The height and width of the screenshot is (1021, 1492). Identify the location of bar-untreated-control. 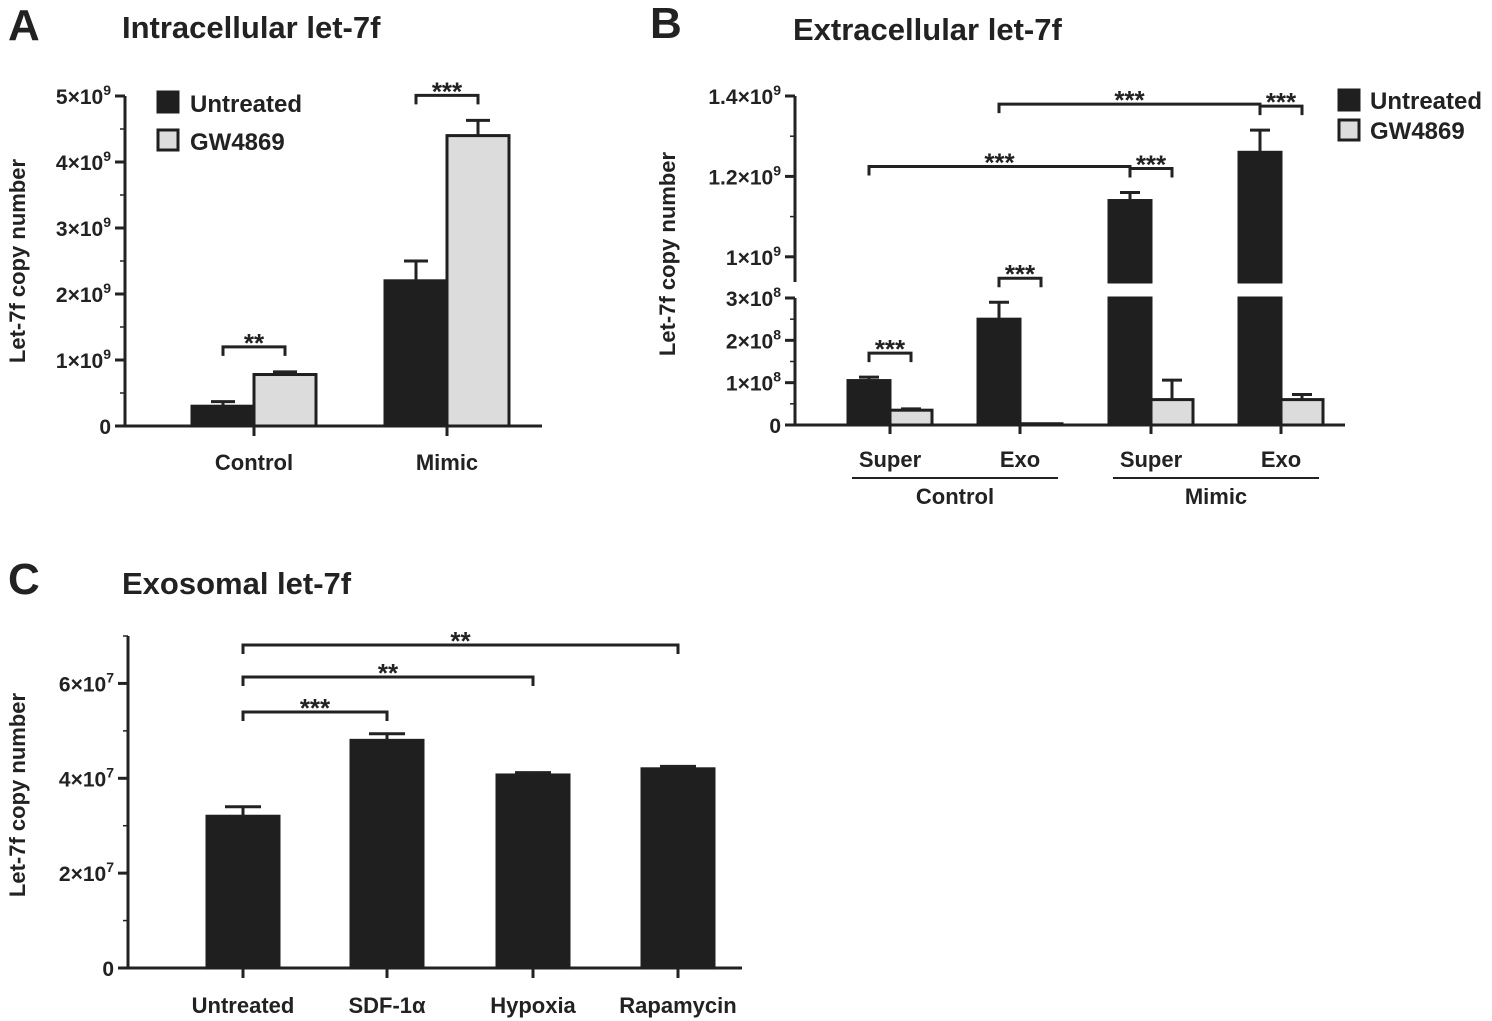
(223, 416).